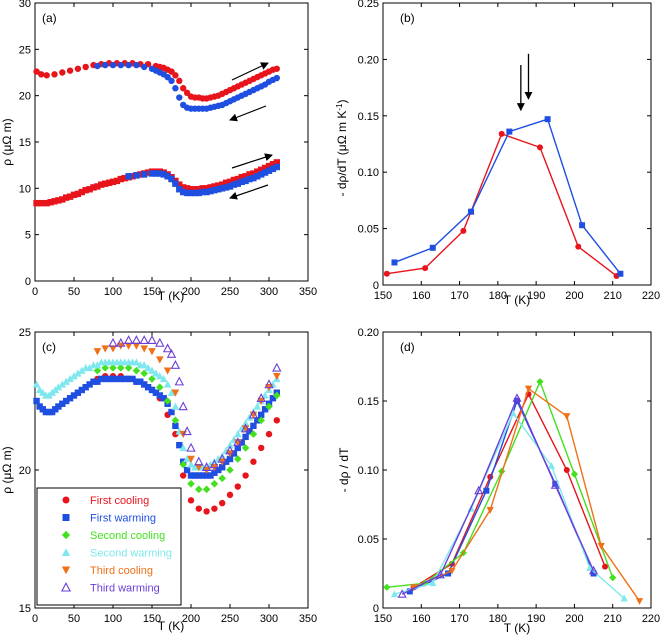  I want to click on panel-c-xtick-label: 250, so click(230, 619).